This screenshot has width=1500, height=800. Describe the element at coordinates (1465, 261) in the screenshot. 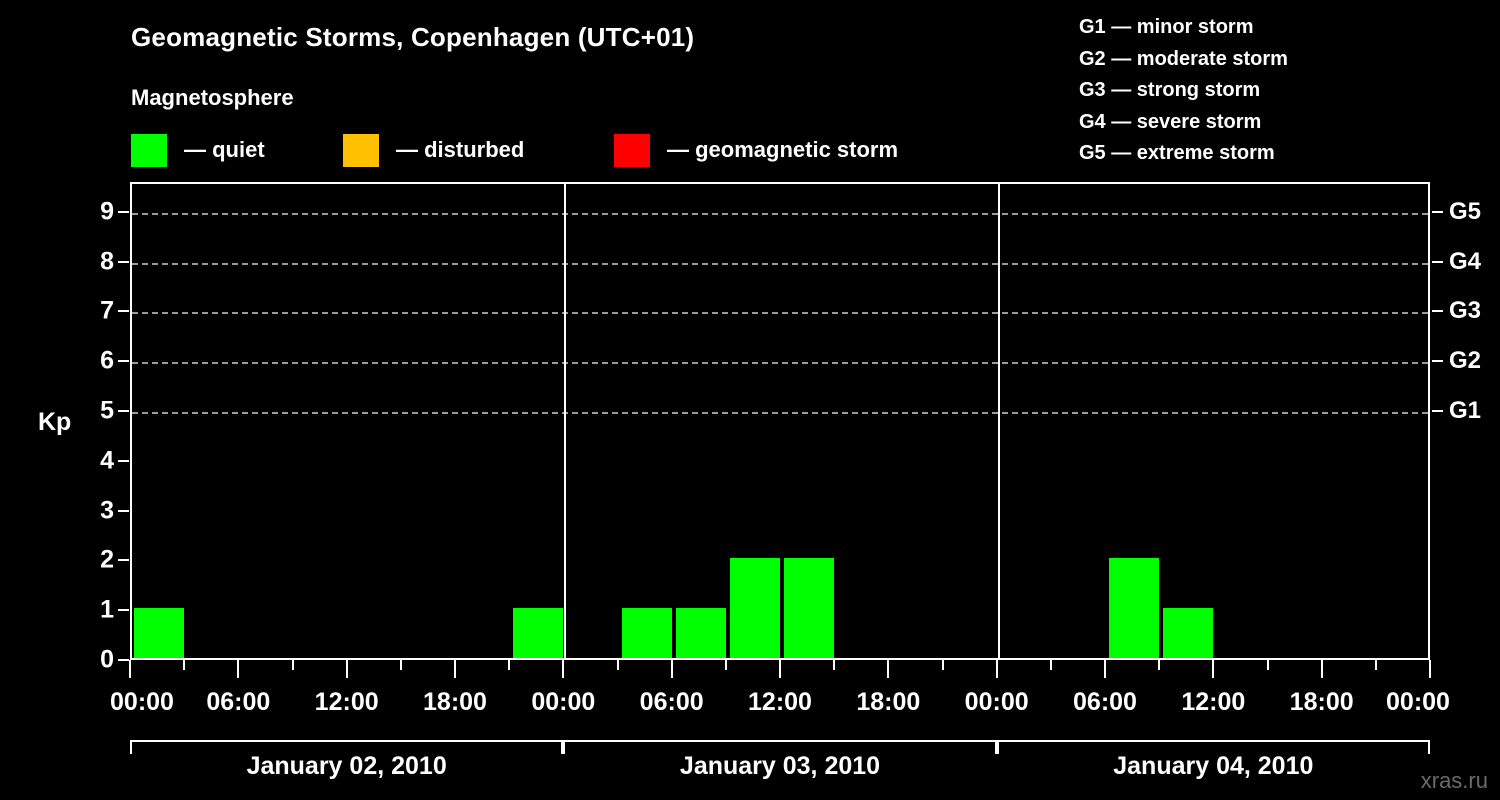

I see `g-tick-label: G4` at that location.